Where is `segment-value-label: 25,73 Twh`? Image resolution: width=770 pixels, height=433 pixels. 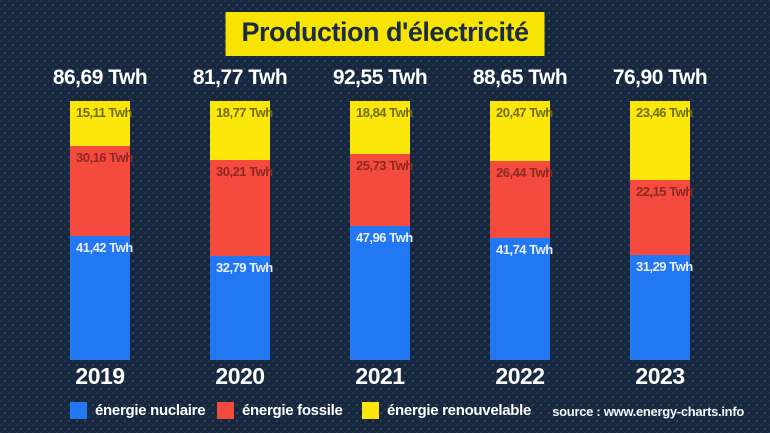
segment-value-label: 25,73 Twh is located at coordinates (384, 165).